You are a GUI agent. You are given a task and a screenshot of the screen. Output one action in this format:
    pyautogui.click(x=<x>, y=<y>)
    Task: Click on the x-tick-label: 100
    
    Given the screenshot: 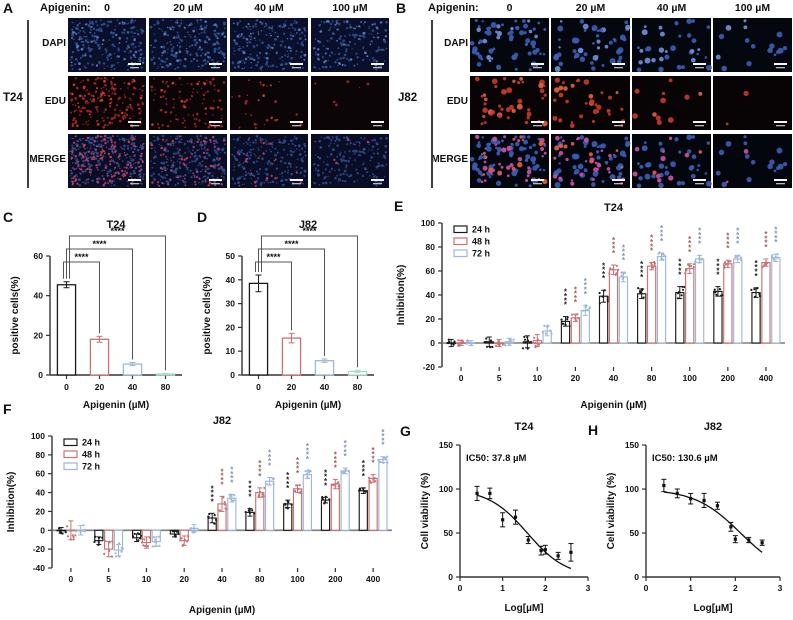 What is the action you would take?
    pyautogui.click(x=297, y=579)
    